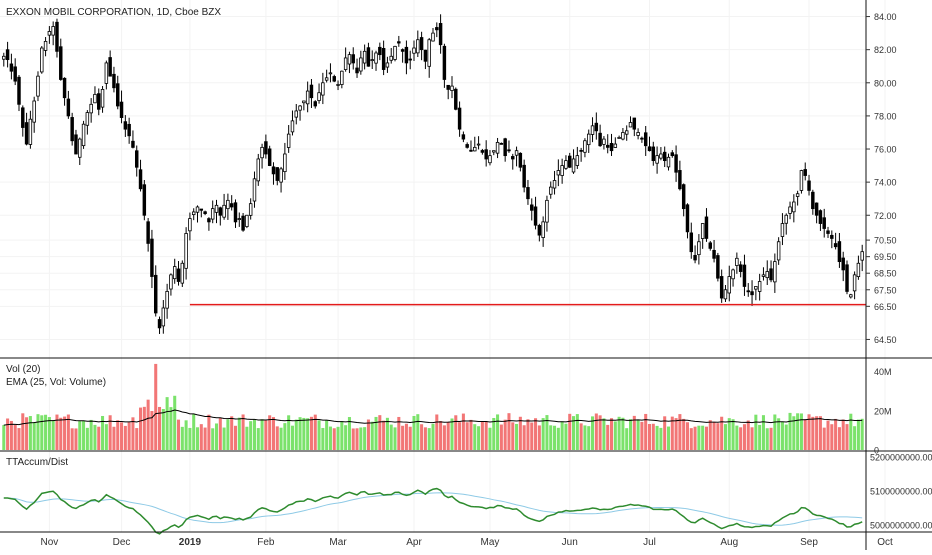 This screenshot has width=932, height=555. Describe the element at coordinates (885, 50) in the screenshot. I see `price-tick-label: 82.00` at that location.